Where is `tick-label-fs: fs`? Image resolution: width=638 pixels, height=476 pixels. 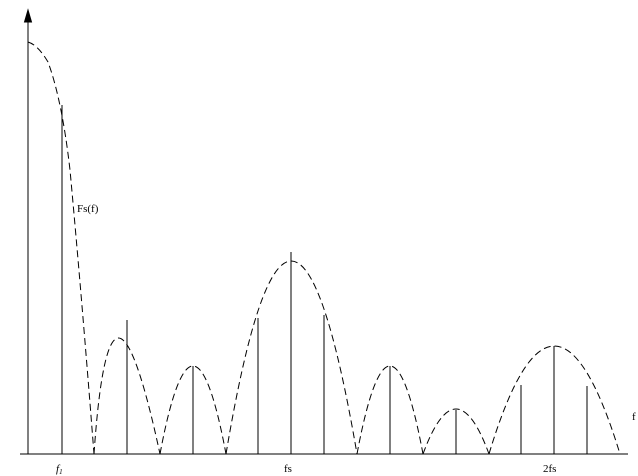
tick-label-fs: fs is located at coordinates (288, 469).